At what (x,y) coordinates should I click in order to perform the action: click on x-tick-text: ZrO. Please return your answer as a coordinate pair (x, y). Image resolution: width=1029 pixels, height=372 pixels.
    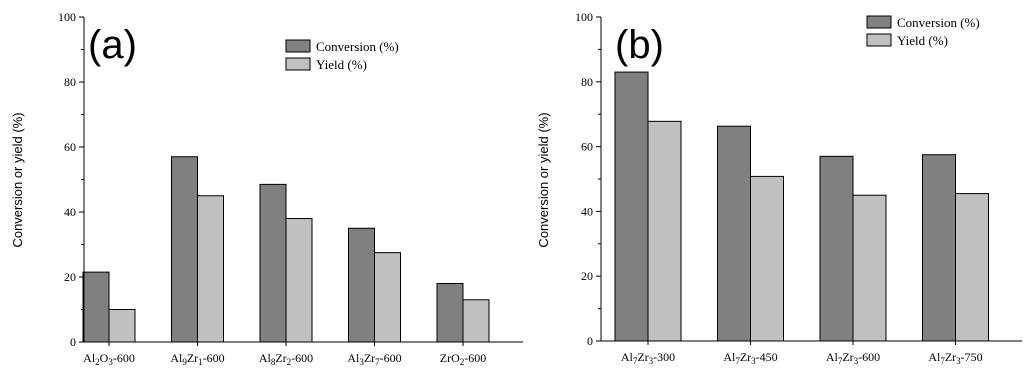
    Looking at the image, I should click on (450, 358).